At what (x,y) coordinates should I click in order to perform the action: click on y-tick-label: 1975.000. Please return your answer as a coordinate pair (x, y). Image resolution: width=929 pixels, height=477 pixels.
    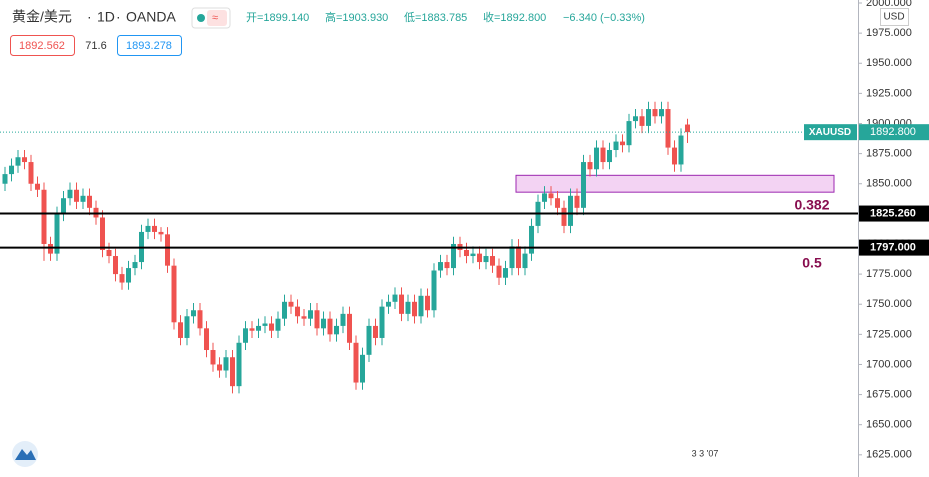
    Looking at the image, I should click on (889, 33).